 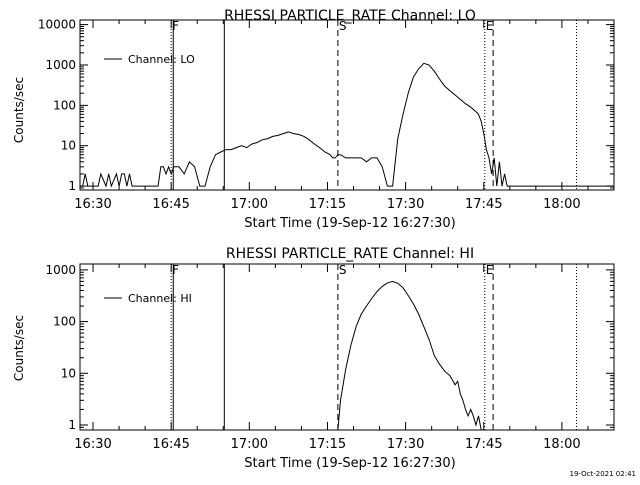 What do you see at coordinates (57, 25) in the screenshot?
I see `y-tick-label: 10000` at bounding box center [57, 25].